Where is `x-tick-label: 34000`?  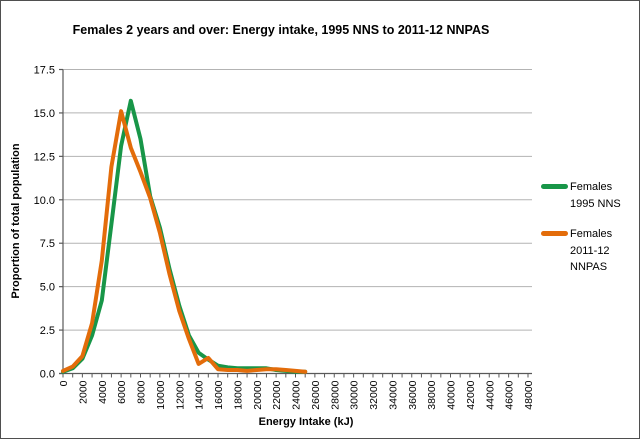 x-tick-label: 34000 is located at coordinates (393, 394).